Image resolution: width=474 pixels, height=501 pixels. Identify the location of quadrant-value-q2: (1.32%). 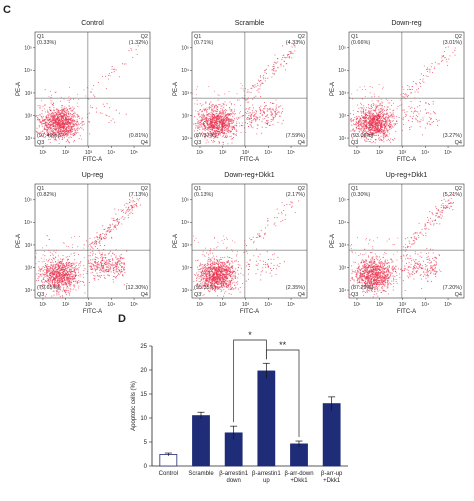
(138, 43).